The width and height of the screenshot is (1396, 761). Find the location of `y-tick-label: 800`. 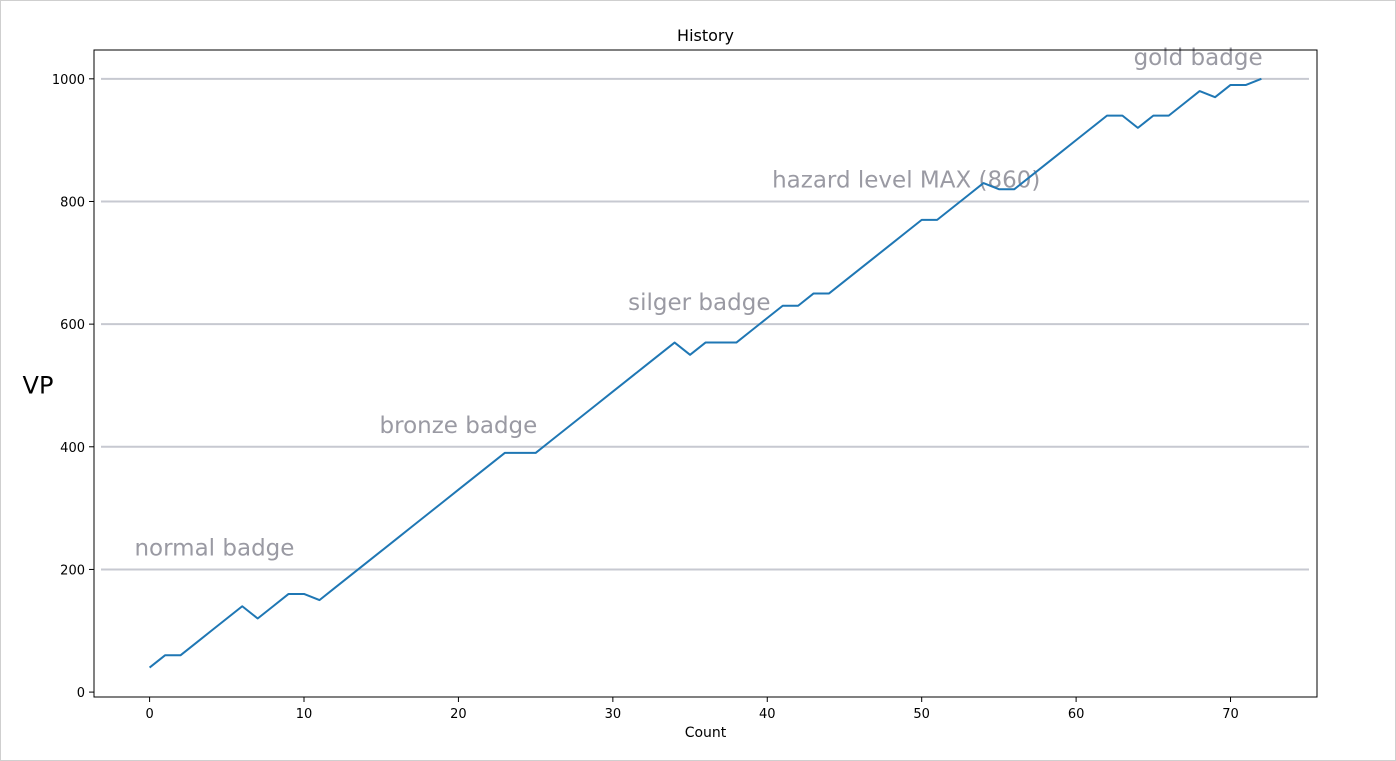

y-tick-label: 800 is located at coordinates (72, 202).